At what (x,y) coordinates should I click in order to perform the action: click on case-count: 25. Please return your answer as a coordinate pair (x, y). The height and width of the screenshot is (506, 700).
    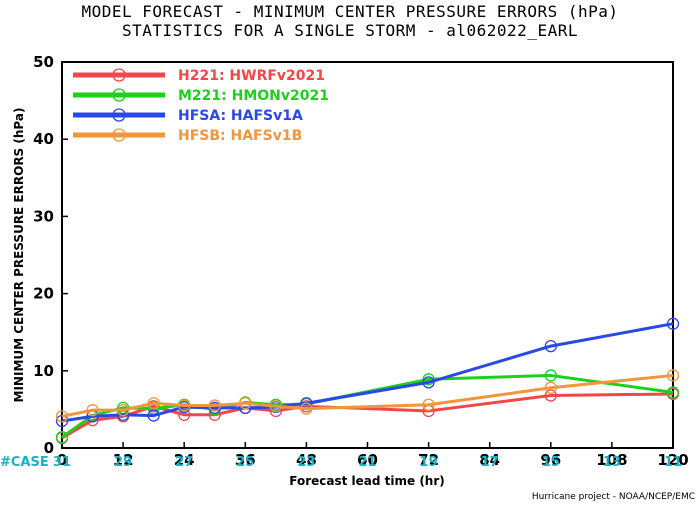
    Looking at the image, I should click on (245, 462).